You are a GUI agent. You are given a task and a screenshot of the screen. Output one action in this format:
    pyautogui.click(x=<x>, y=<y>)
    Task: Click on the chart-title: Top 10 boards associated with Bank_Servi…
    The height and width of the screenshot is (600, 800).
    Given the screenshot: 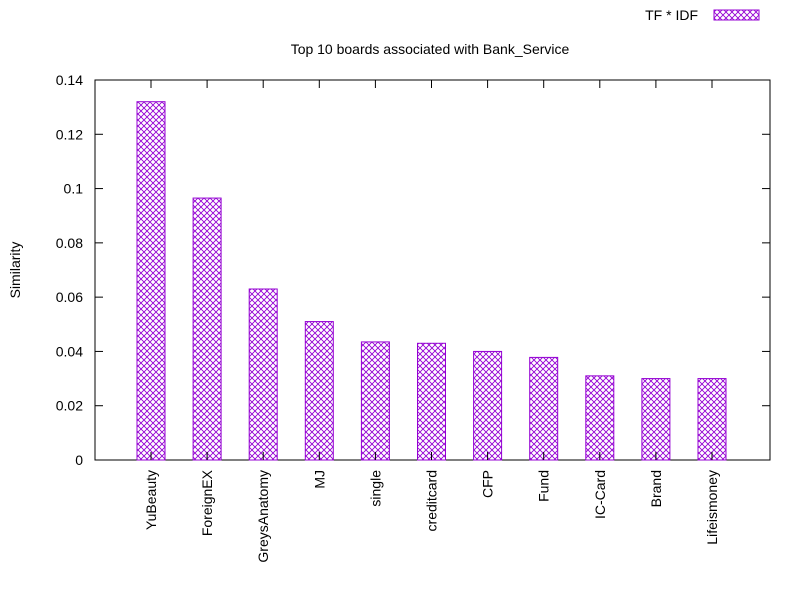 What is the action you would take?
    pyautogui.click(x=430, y=49)
    